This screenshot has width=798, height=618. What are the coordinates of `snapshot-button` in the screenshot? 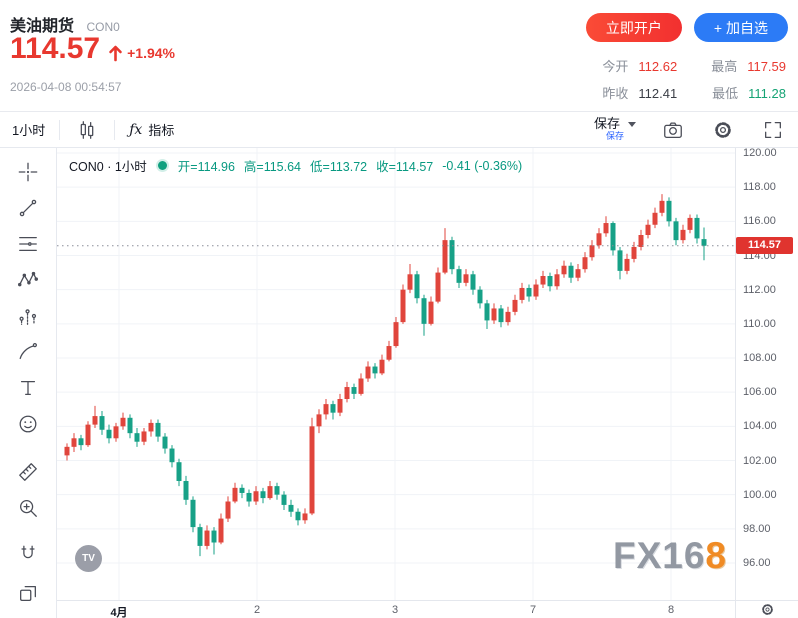 It's located at (673, 130).